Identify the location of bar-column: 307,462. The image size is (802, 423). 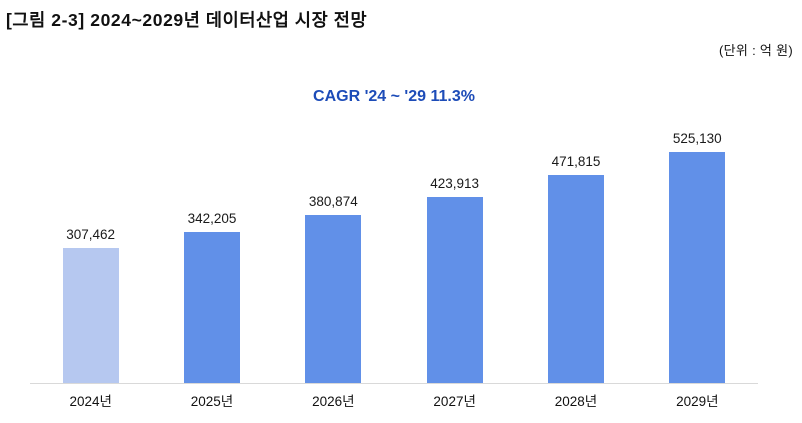
(90, 254).